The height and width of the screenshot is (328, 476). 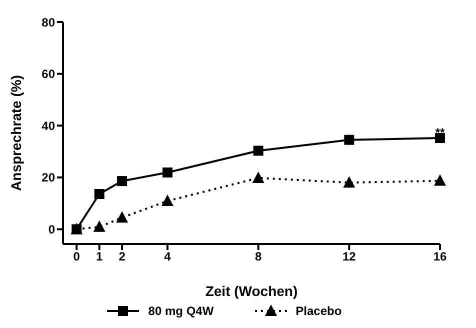 I want to click on y-tick-label: 60, so click(x=49, y=74).